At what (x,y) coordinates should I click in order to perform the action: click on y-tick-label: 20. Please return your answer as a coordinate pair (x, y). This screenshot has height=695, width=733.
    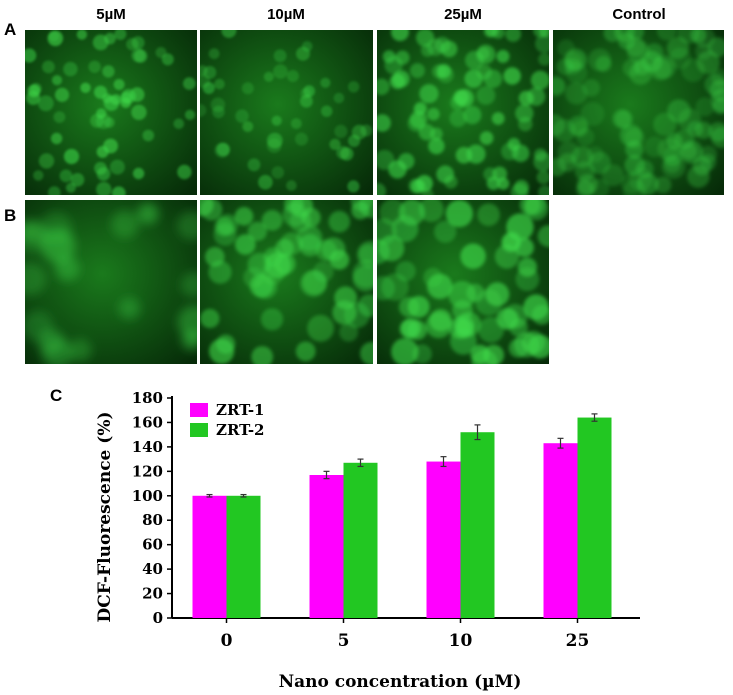
    Looking at the image, I should click on (152, 594).